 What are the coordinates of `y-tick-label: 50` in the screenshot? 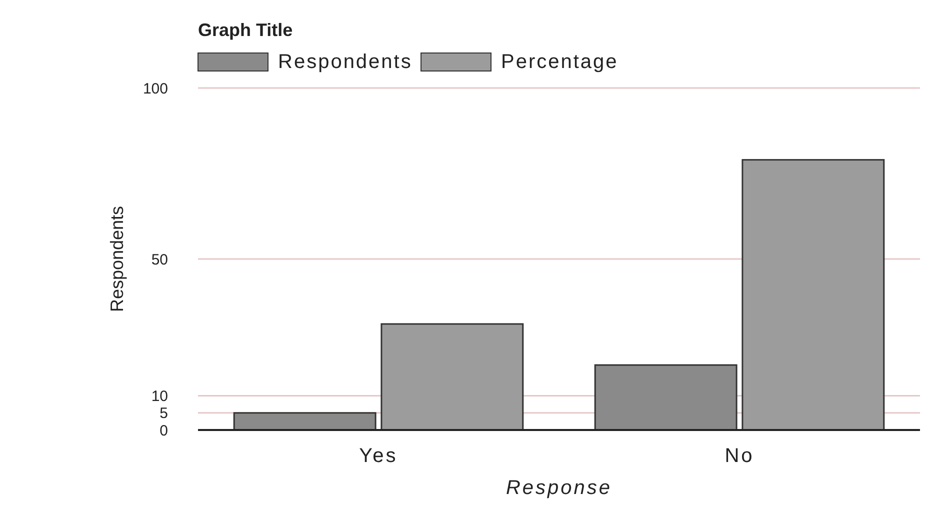 It's located at (159, 259).